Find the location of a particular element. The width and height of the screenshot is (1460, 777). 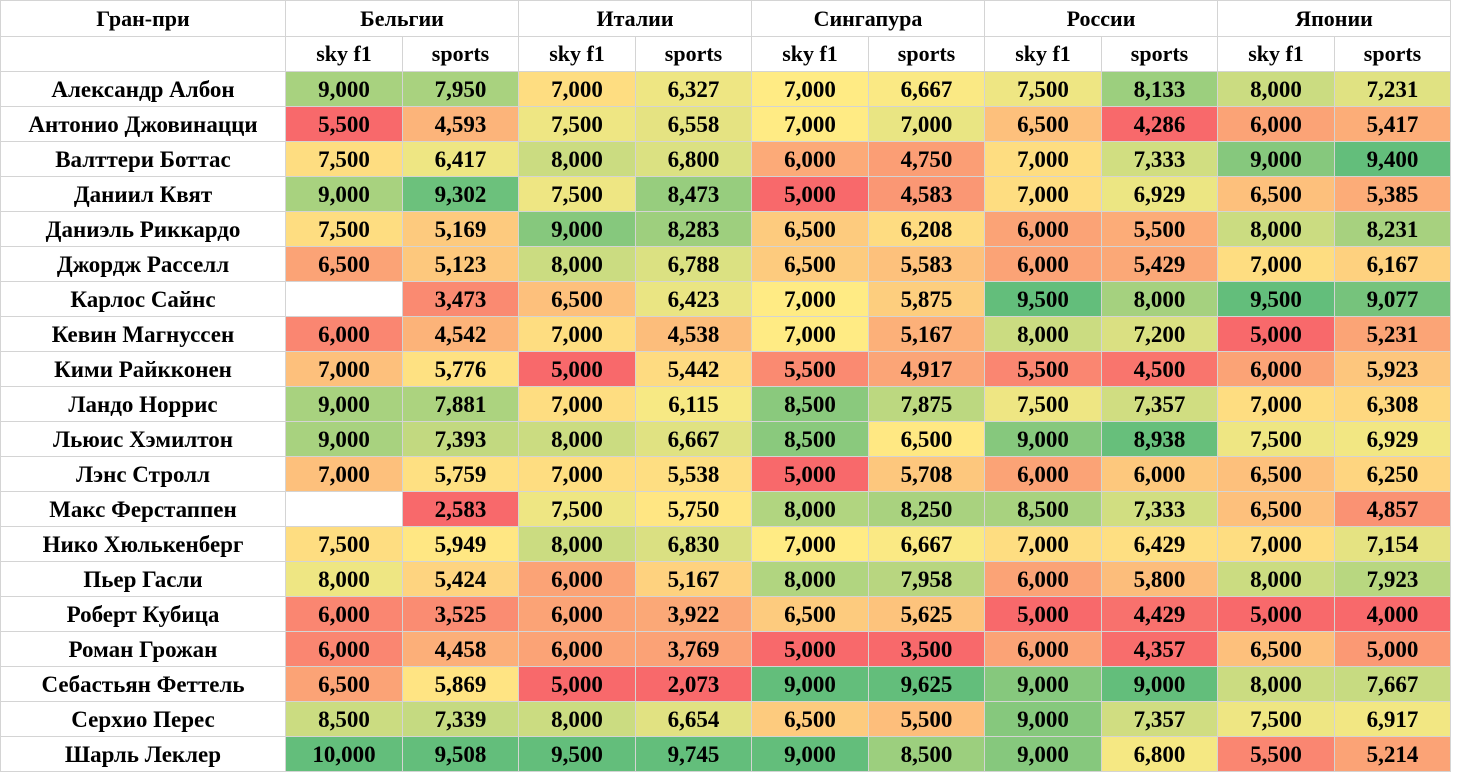

driver-name-cell: Роберт Кубица is located at coordinates (143, 614).